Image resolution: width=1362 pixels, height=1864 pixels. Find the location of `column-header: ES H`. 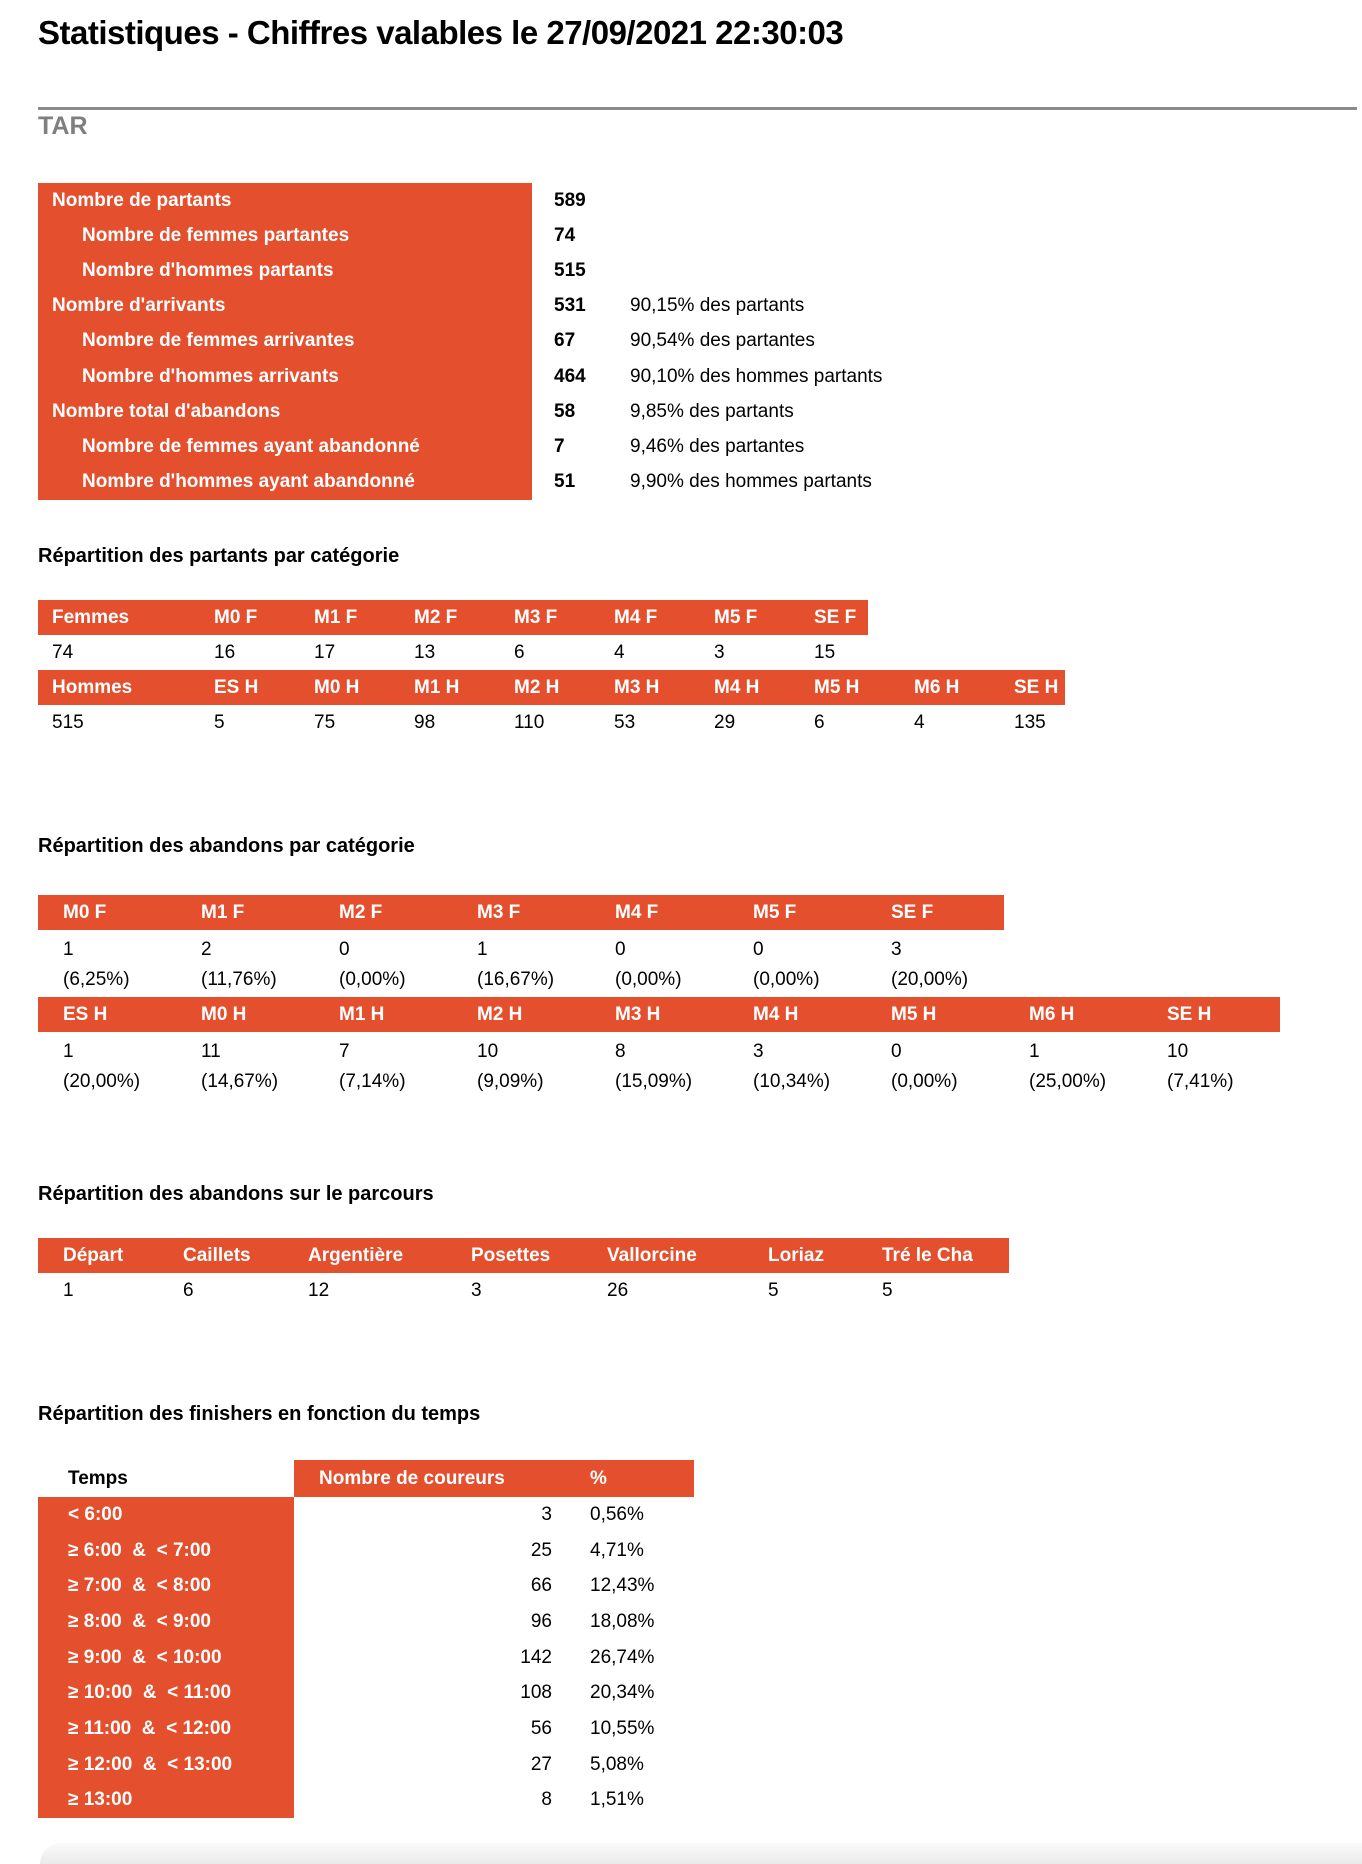

column-header: ES H is located at coordinates (236, 687).